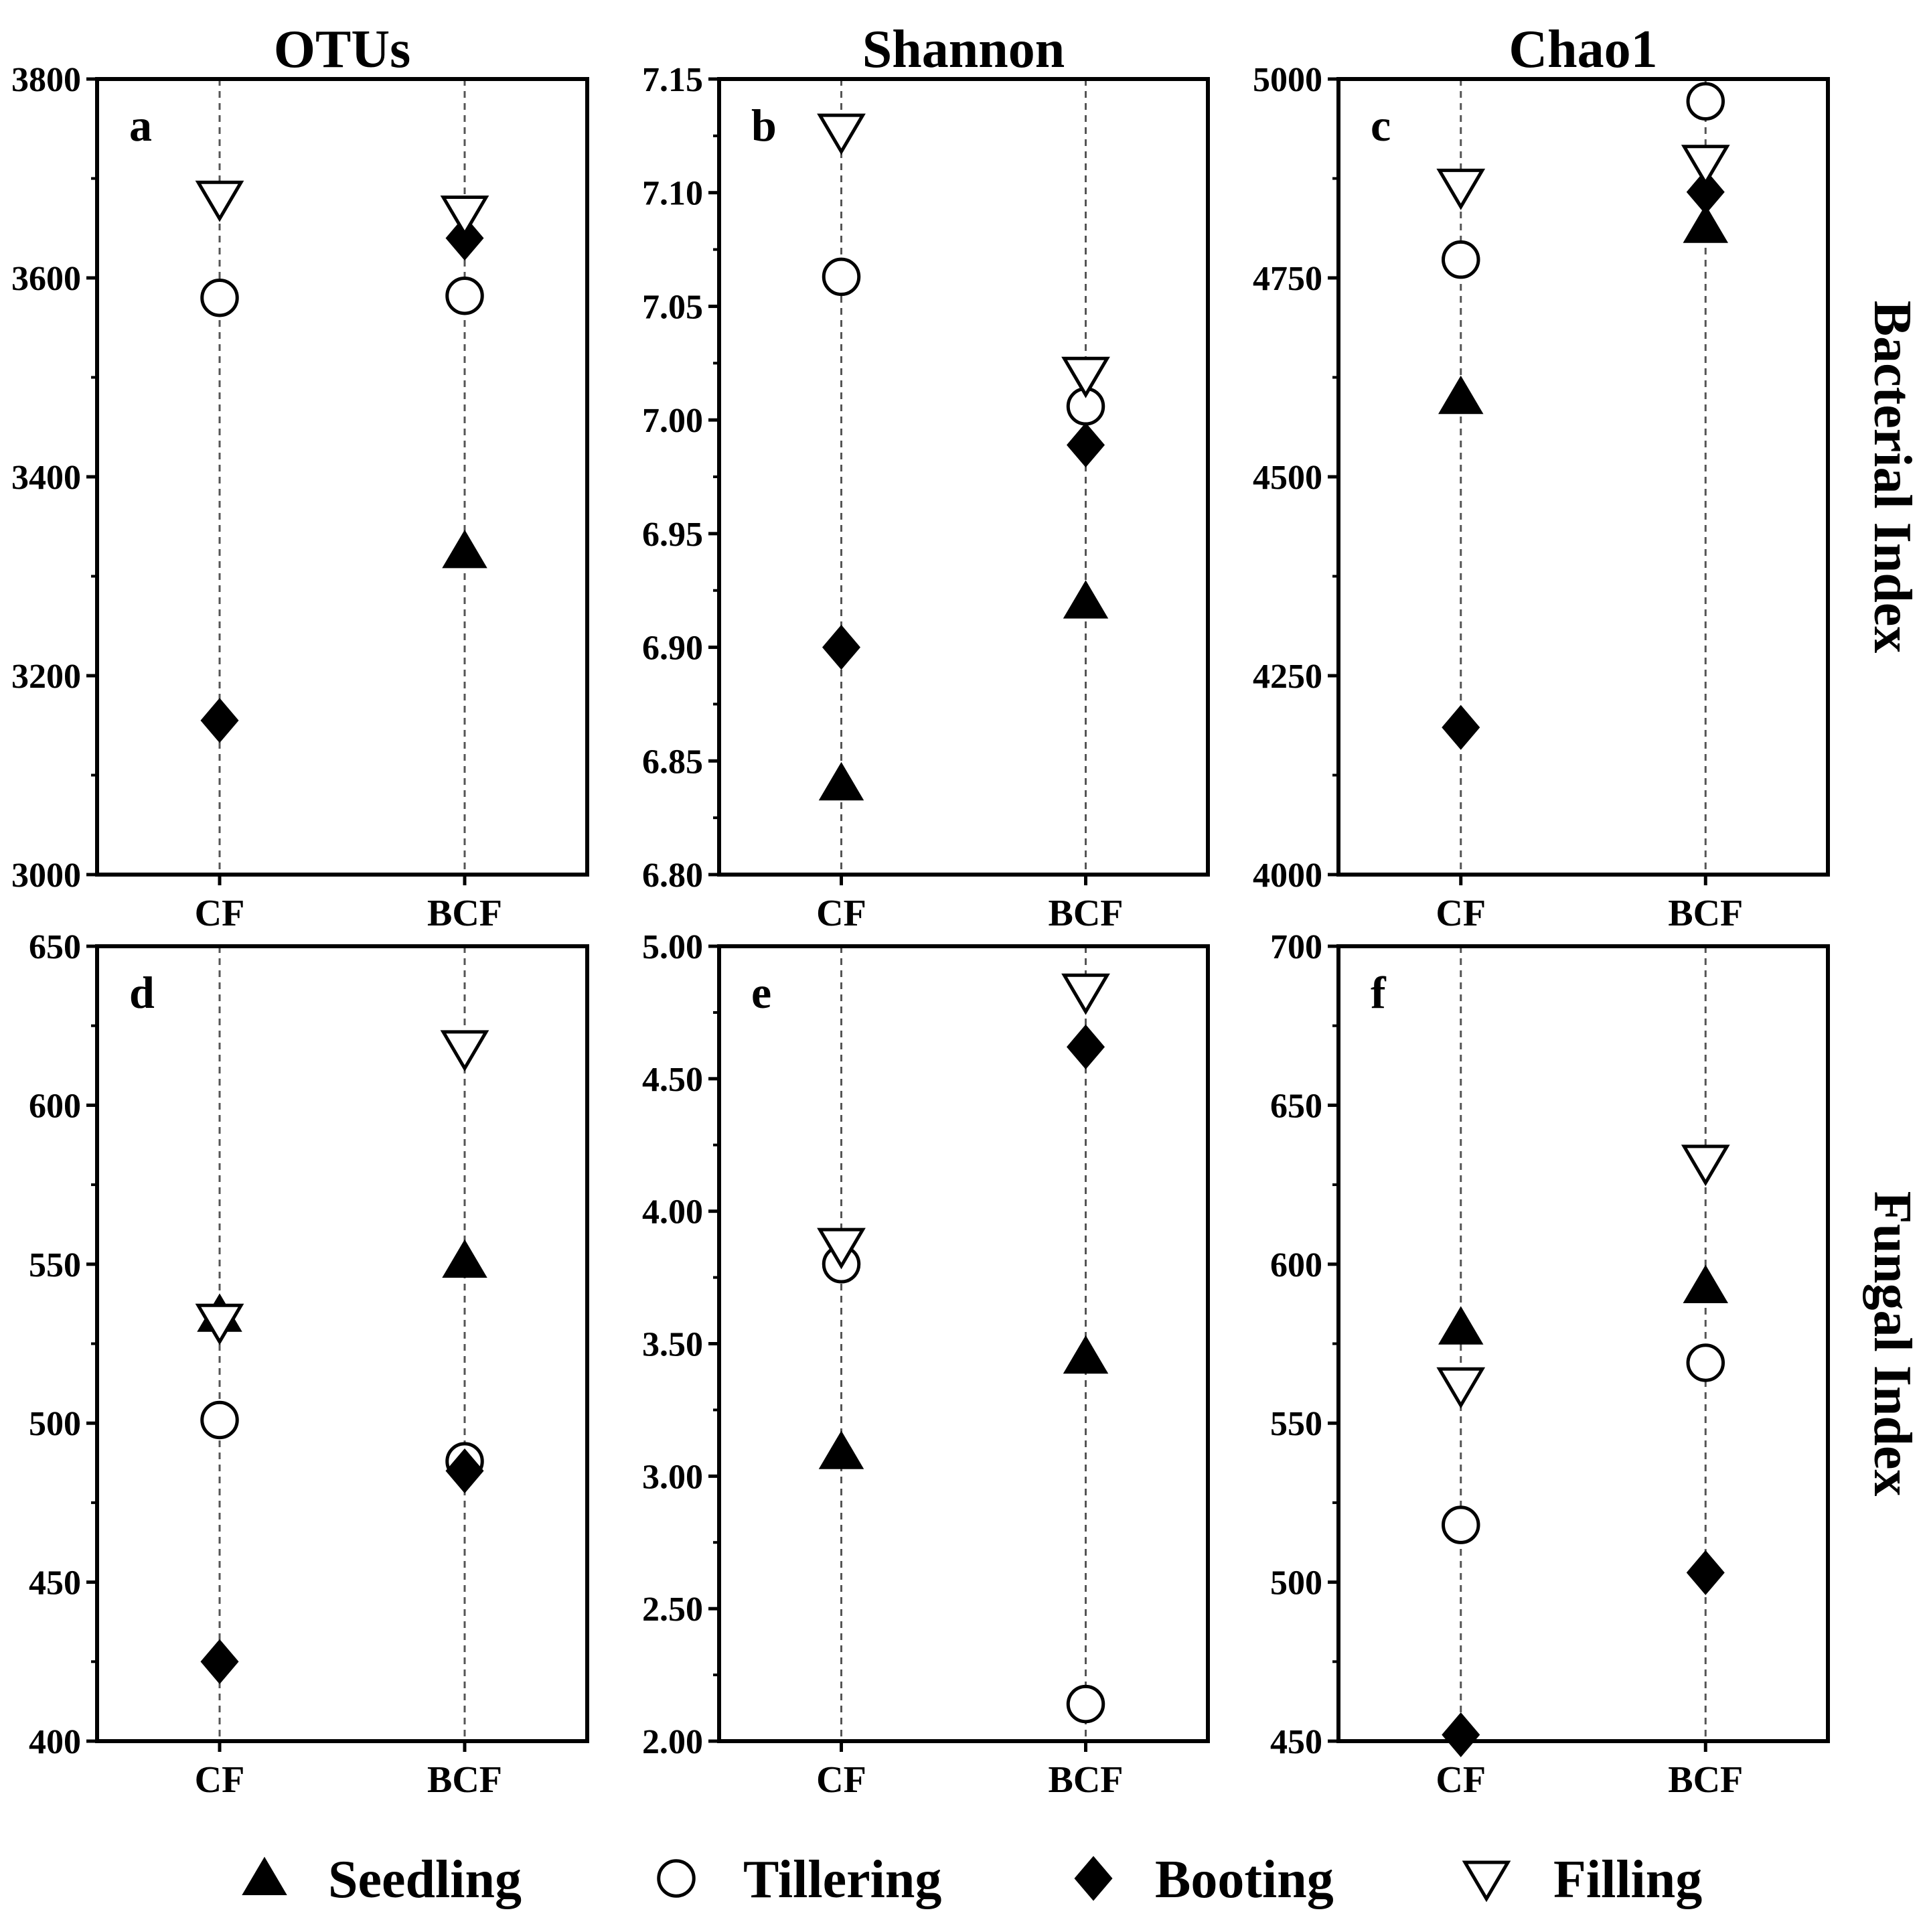 Image resolution: width=1923 pixels, height=1932 pixels. Describe the element at coordinates (972, 1880) in the screenshot. I see `legend: Seedling Tillering Booting Filling` at that location.